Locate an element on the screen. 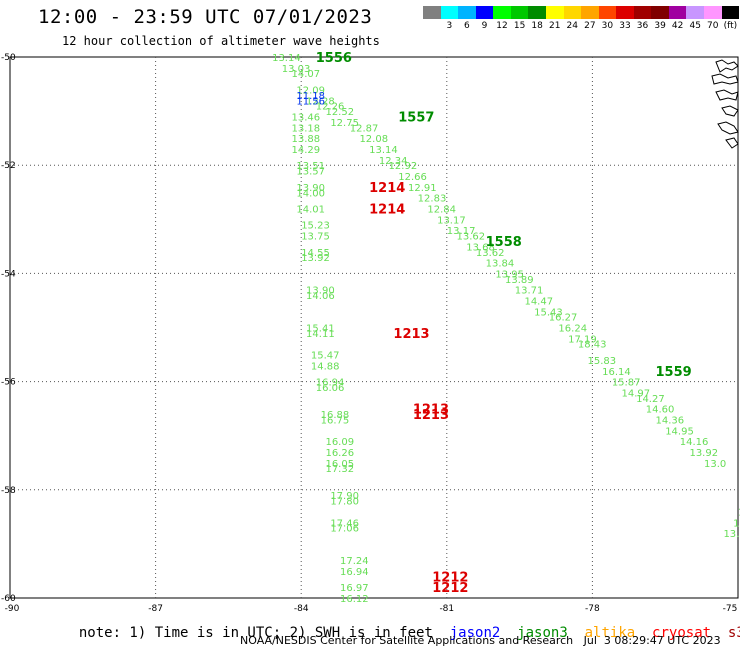  wave-height-value: 16.05 is located at coordinates (339, 464).